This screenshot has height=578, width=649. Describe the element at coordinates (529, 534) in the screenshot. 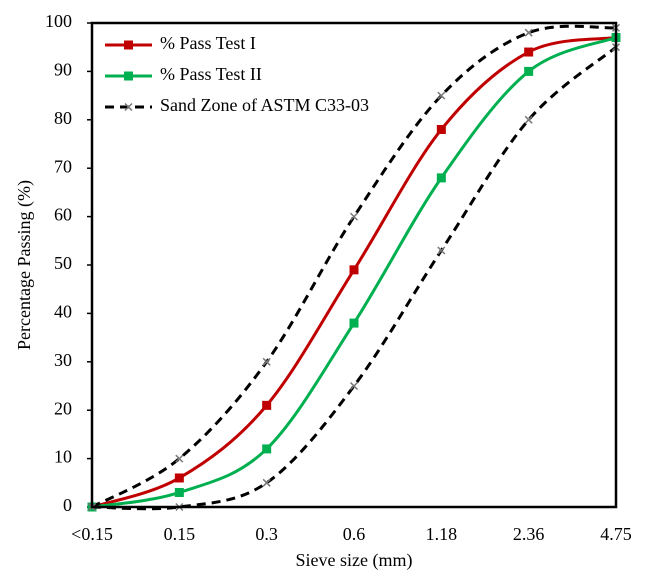

I see `x-tick-label: 2.36` at that location.